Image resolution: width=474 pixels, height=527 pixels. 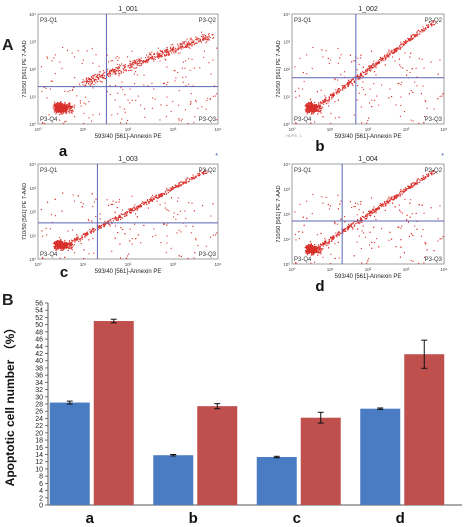 What do you see at coordinates (128, 159) in the screenshot?
I see `sample-title: 1_003` at bounding box center [128, 159].